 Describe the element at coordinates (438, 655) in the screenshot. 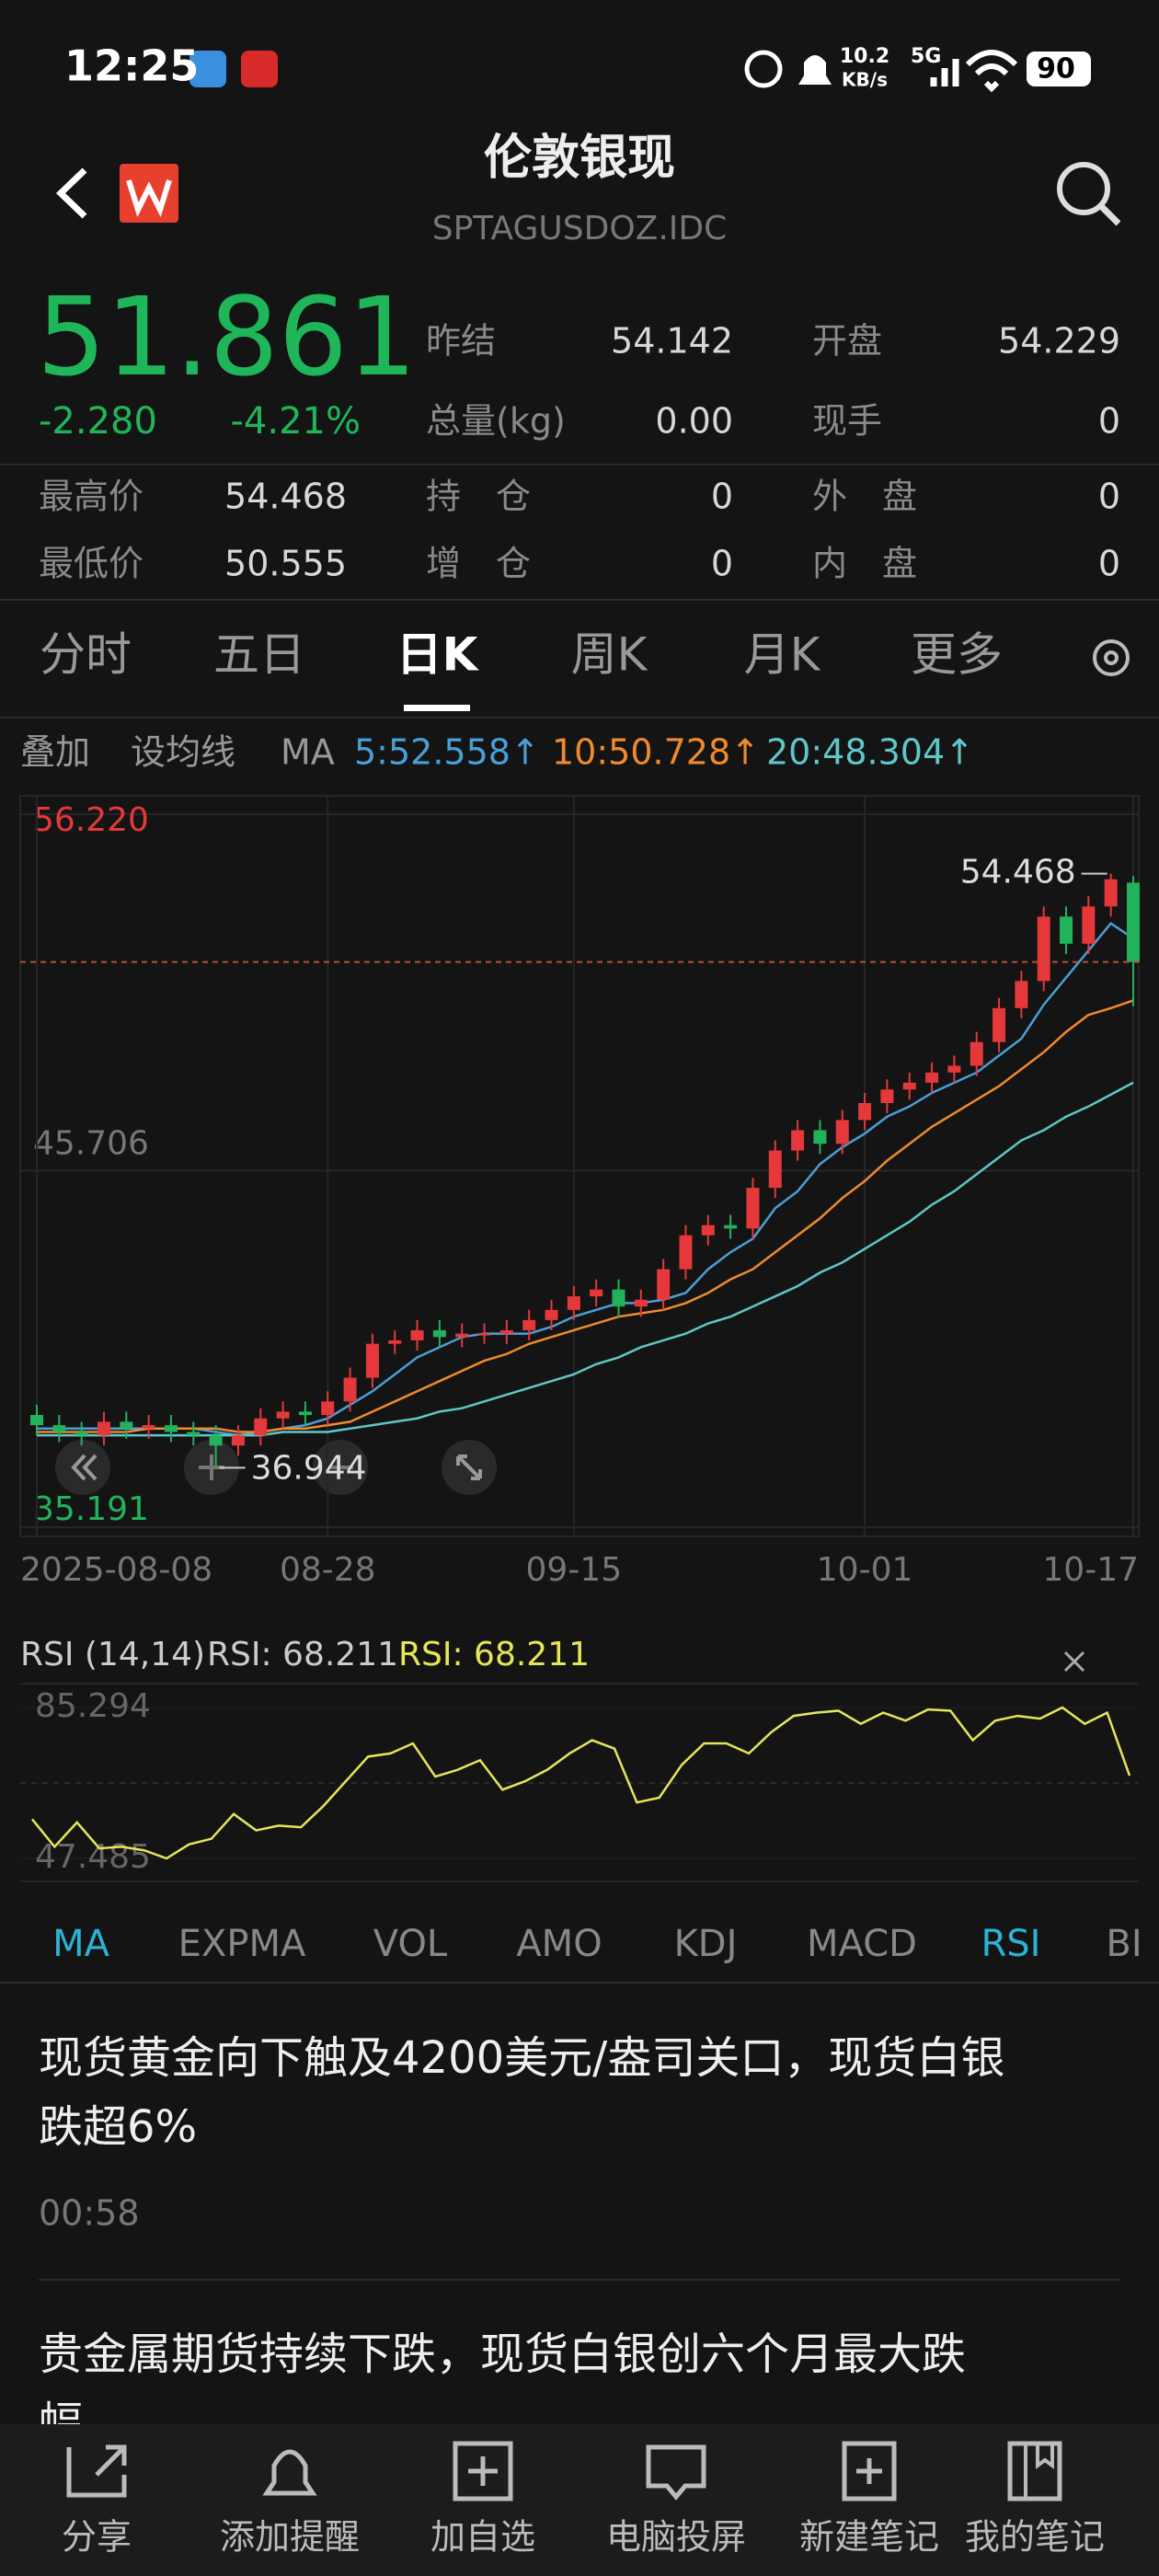

I see `period-tab: 日K` at that location.